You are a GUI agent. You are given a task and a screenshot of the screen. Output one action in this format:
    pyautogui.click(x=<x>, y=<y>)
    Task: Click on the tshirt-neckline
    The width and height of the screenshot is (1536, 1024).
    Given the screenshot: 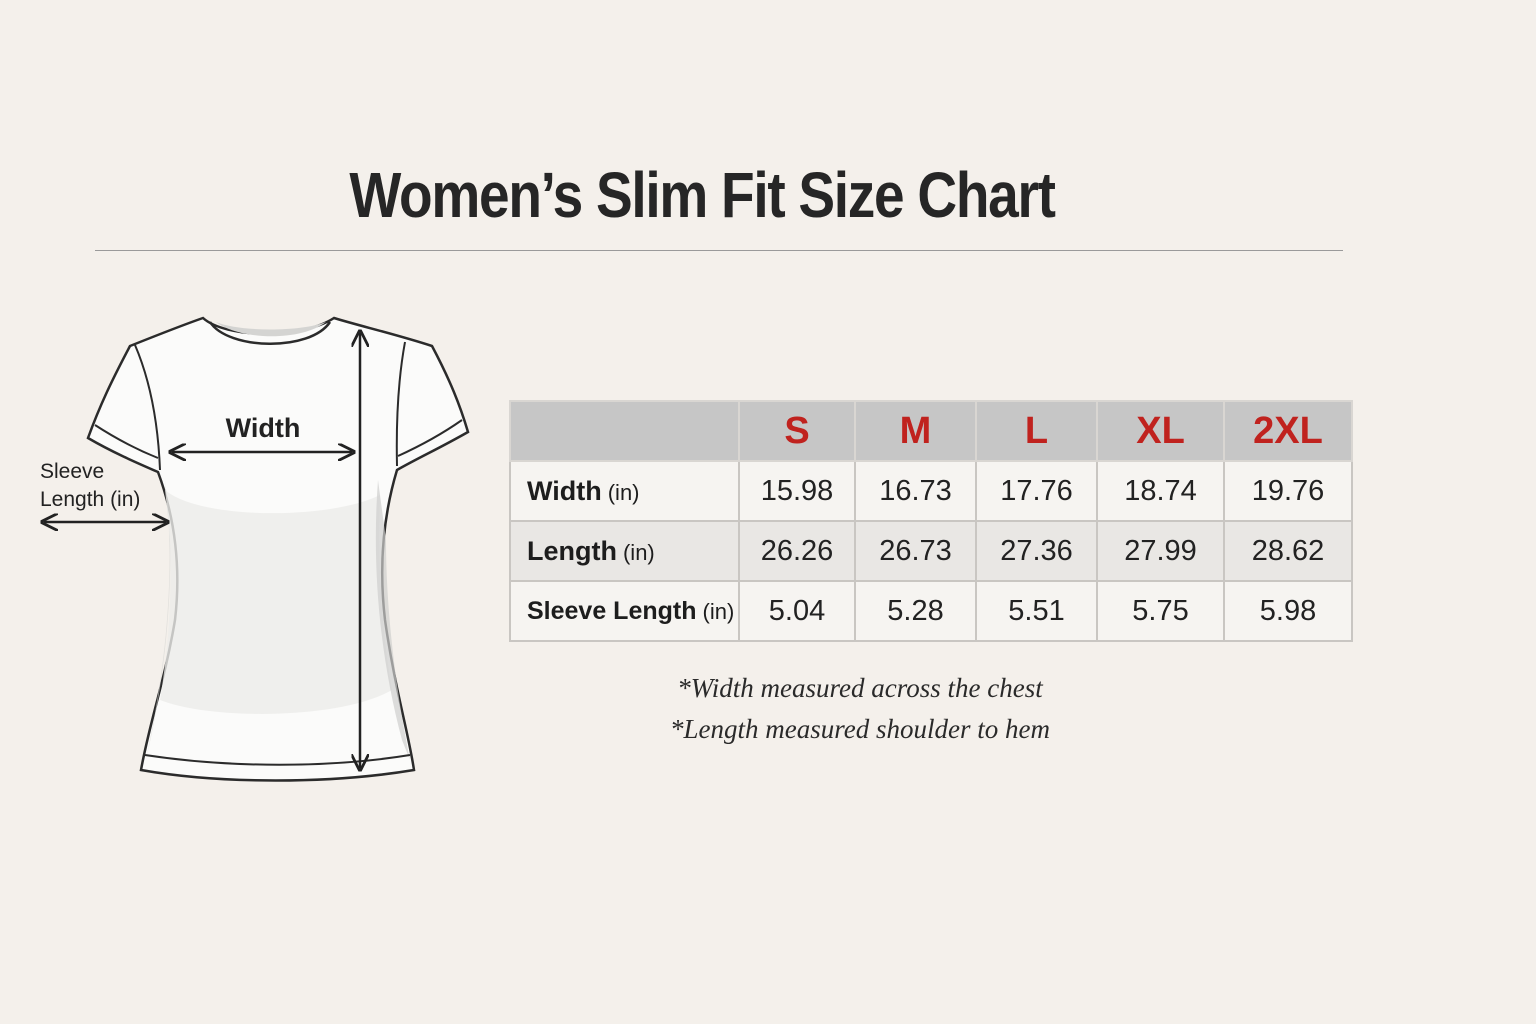 What is the action you would take?
    pyautogui.click(x=270, y=333)
    